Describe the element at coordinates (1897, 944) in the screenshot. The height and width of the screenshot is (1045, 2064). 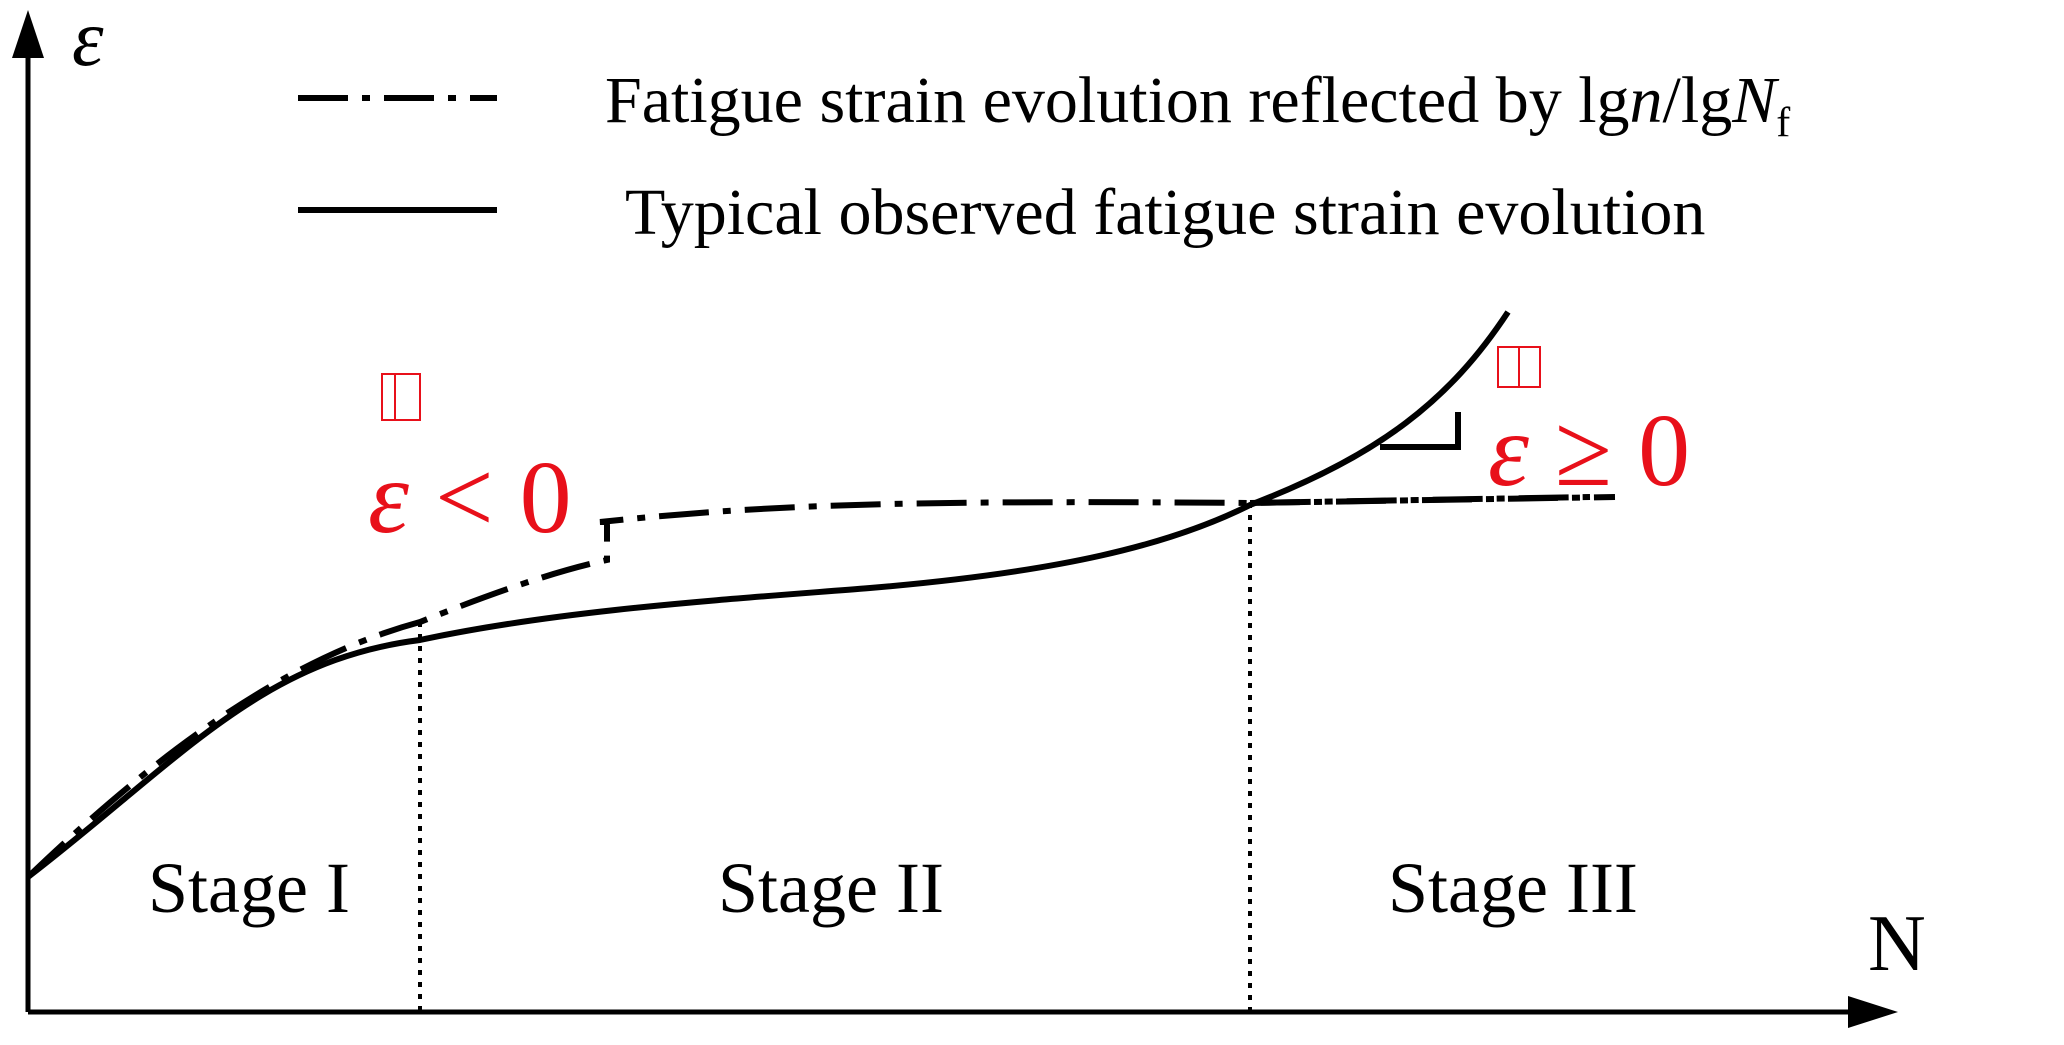
I see `x-axis-symbol: N` at that location.